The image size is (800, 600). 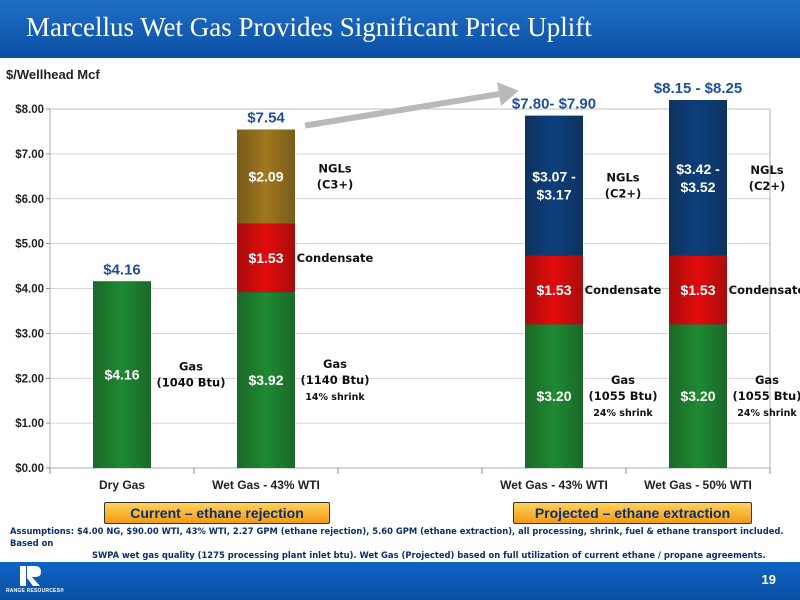 I want to click on group-label-projected: Projected – ethane extraction, so click(x=632, y=513).